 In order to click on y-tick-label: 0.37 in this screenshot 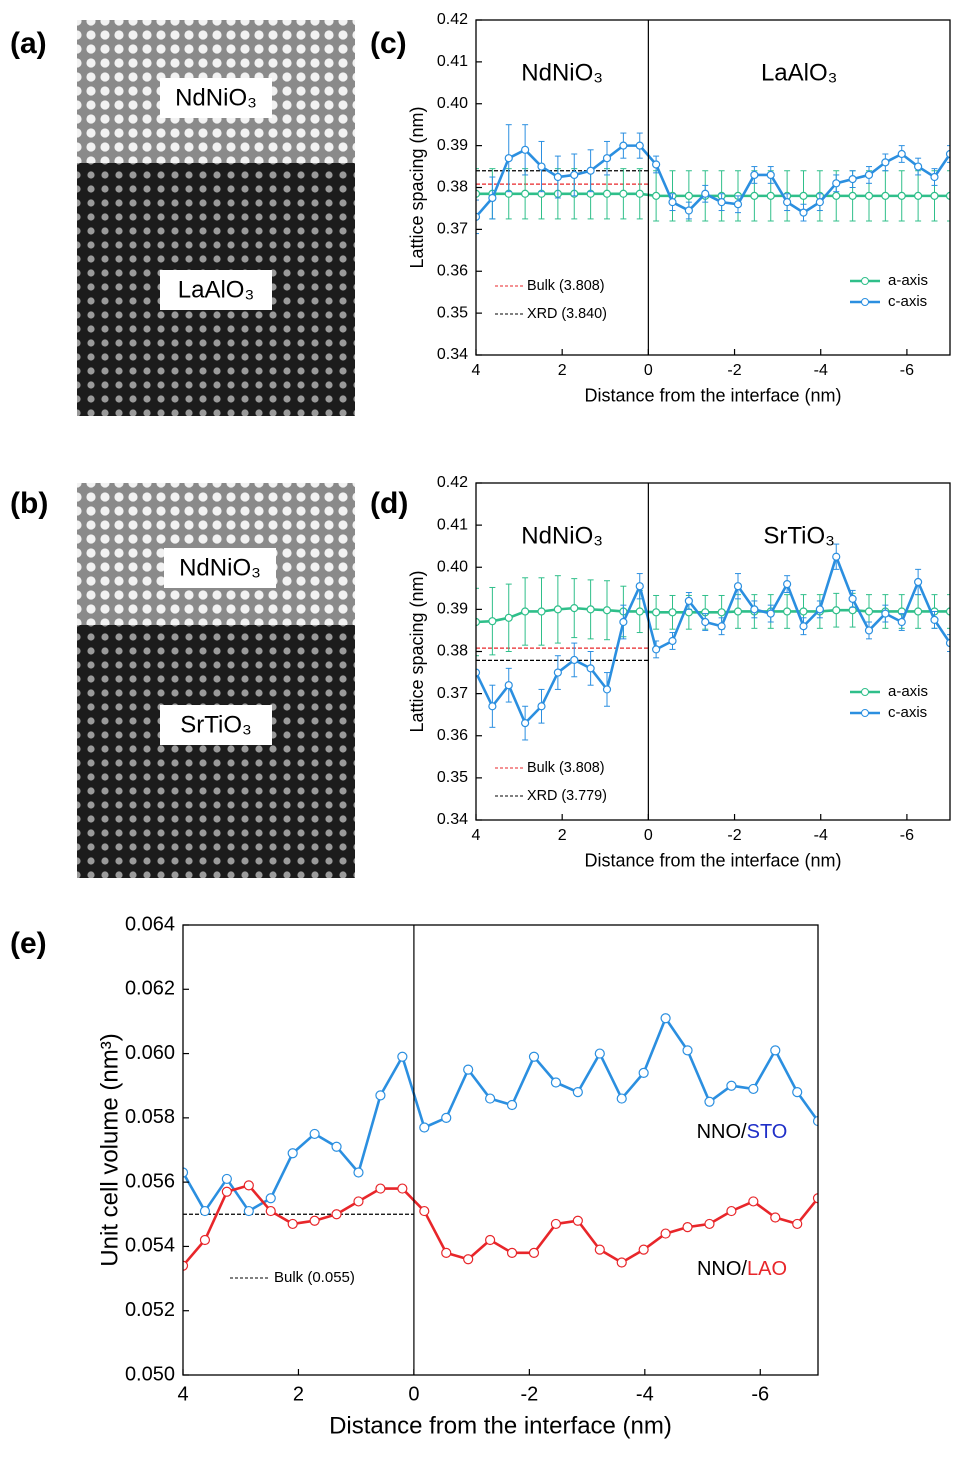, I will do `click(452, 693)`.